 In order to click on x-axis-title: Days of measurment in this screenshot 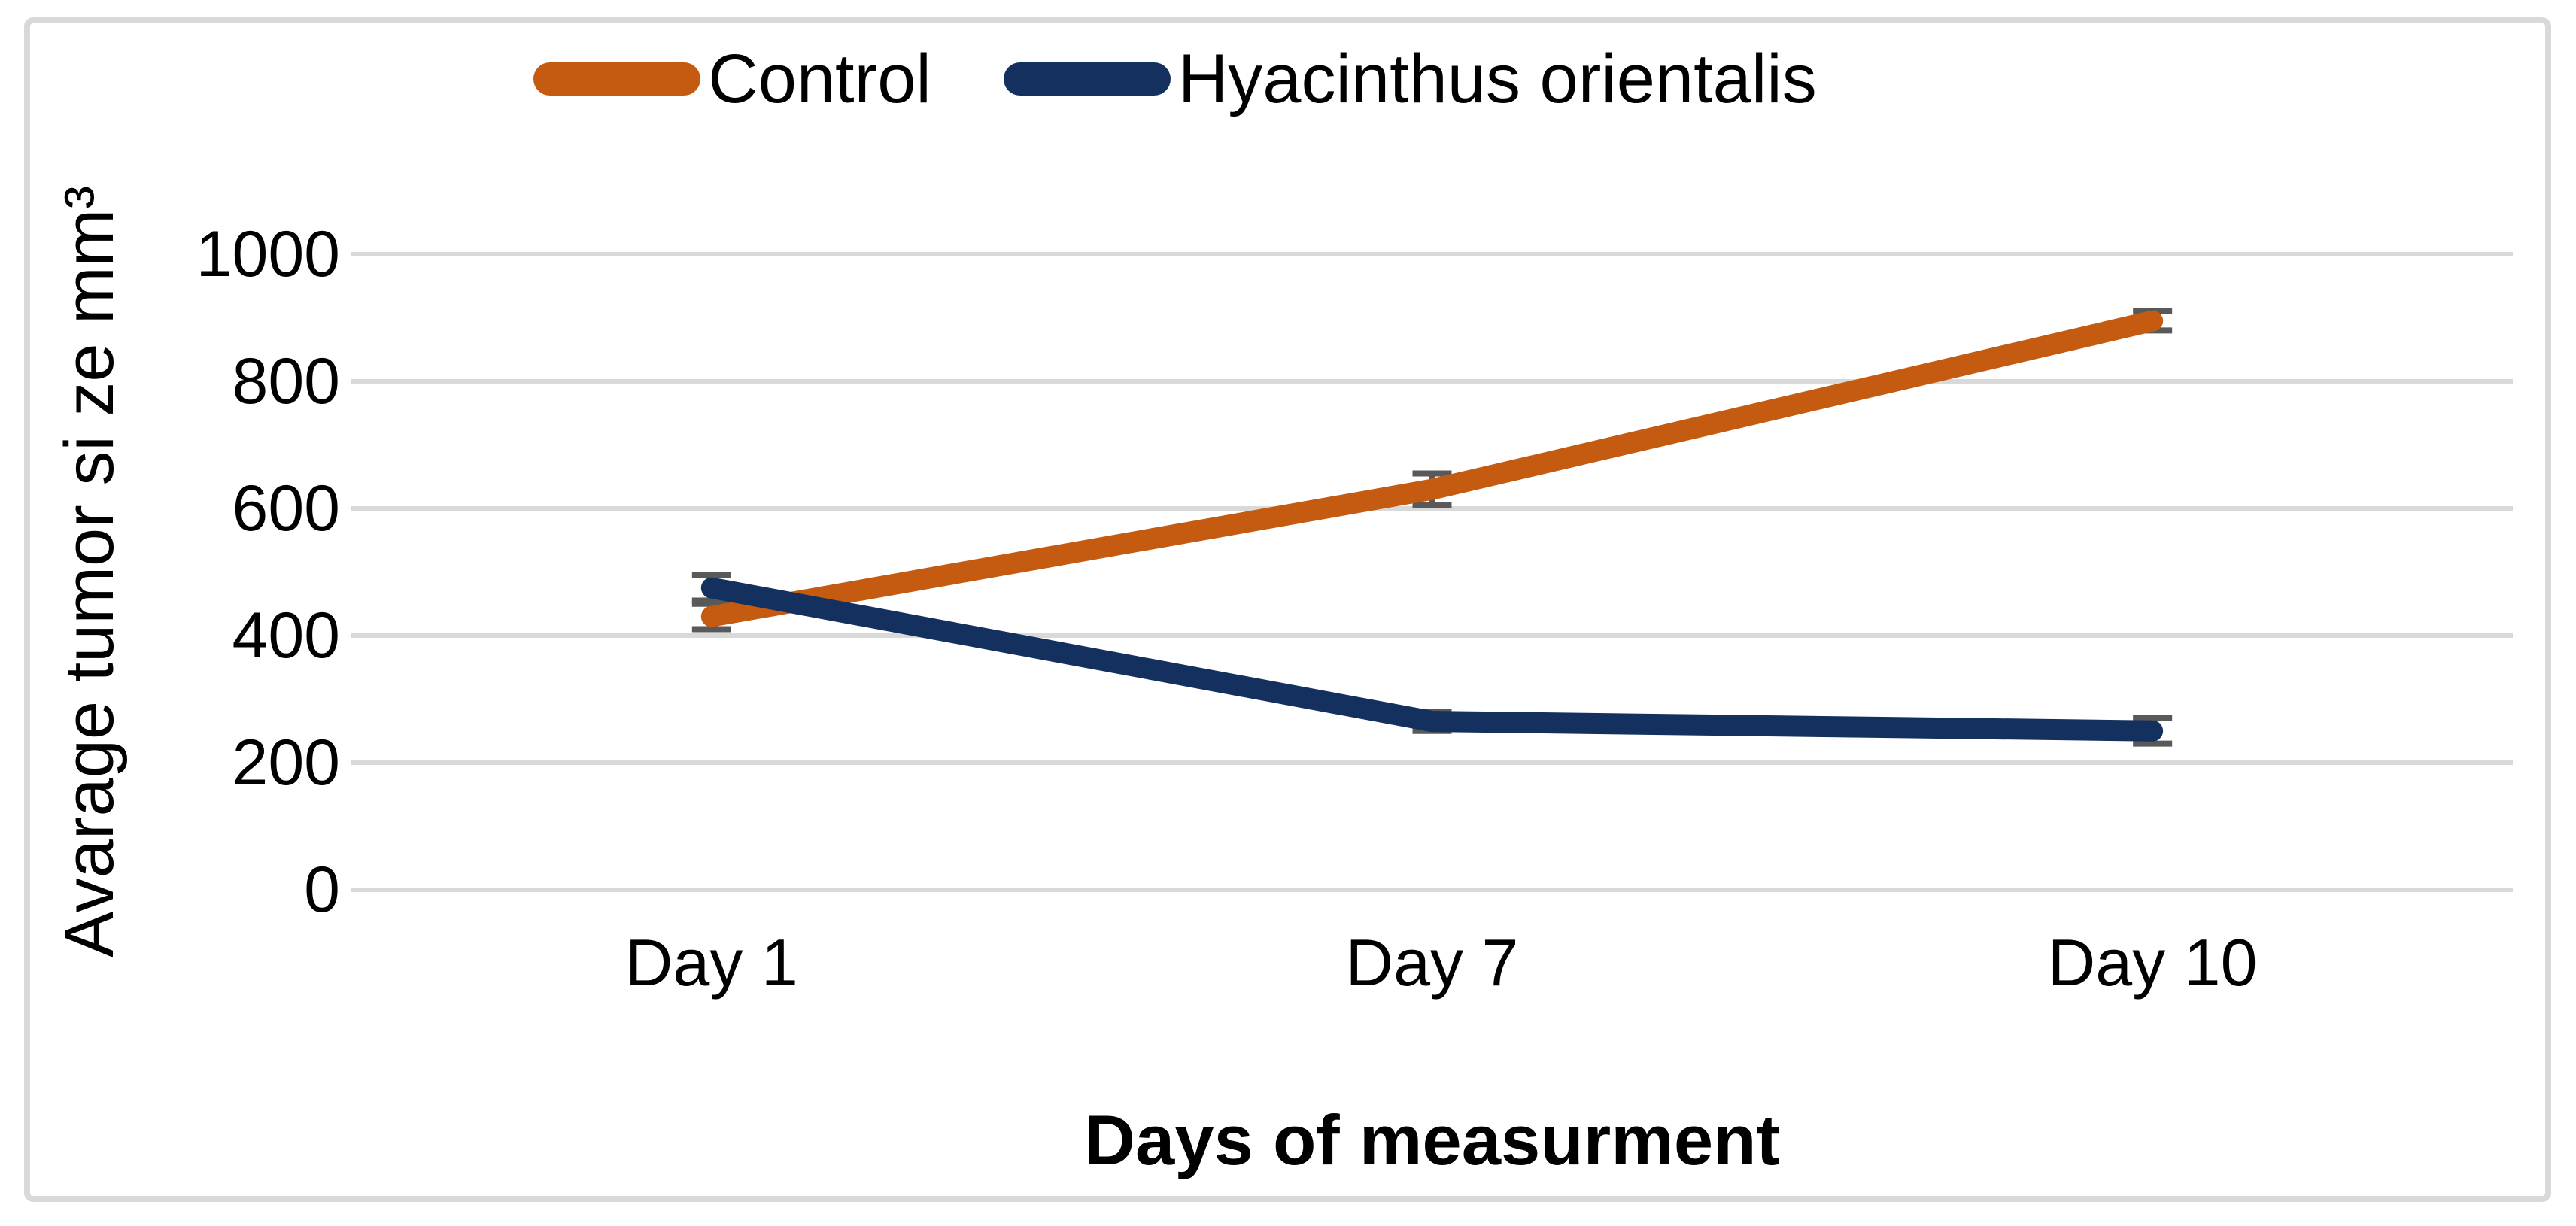, I will do `click(1432, 1139)`.